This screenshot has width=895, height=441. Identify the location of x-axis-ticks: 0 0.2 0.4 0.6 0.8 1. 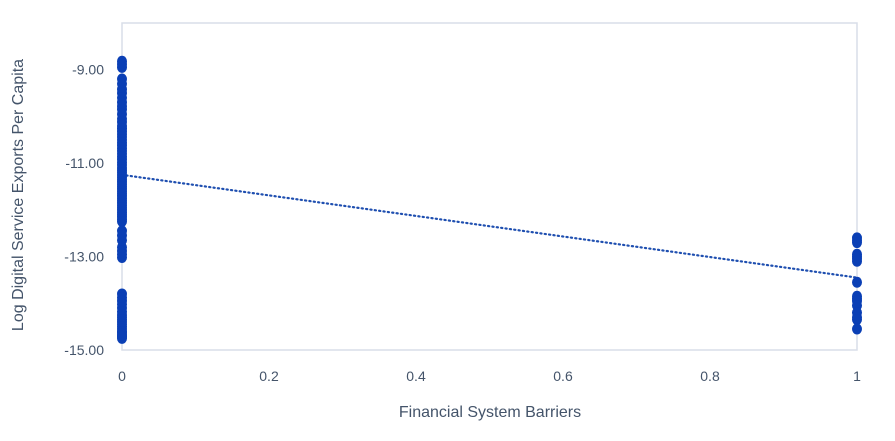
(489, 376).